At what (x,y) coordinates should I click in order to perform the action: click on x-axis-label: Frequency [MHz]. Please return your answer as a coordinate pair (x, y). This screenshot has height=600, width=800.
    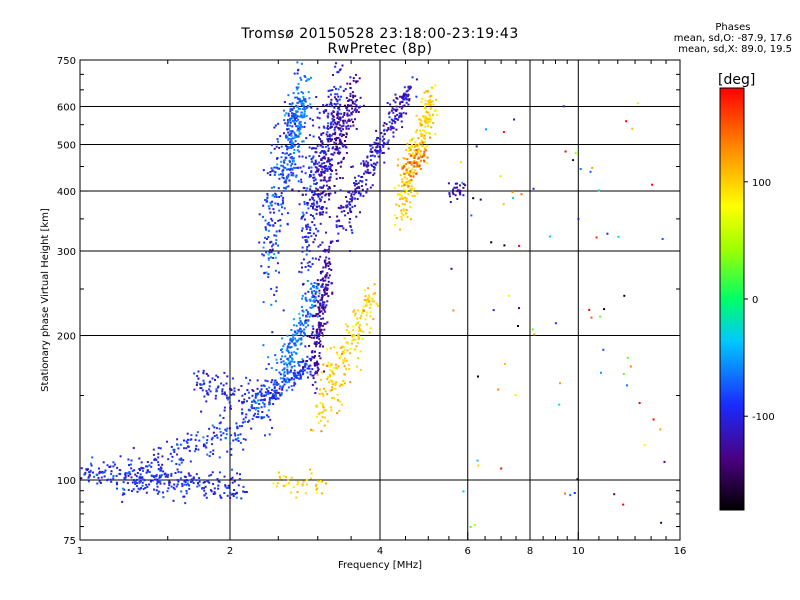
    Looking at the image, I should click on (380, 565).